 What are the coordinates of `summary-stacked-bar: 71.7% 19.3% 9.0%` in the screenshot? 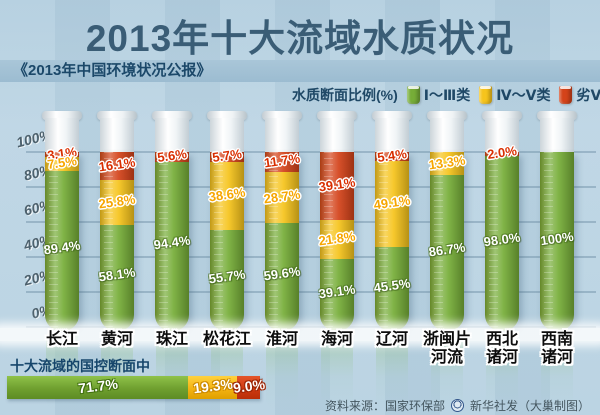 It's located at (136, 387).